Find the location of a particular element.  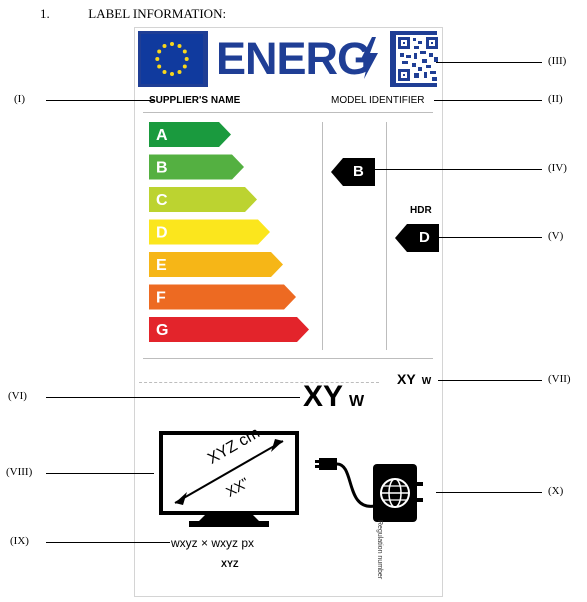

scale-band-e is located at coordinates (216, 264).